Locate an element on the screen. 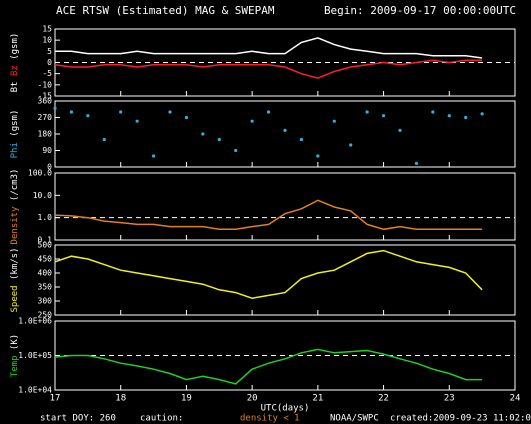 The image size is (531, 424). x-tick-label: 20 is located at coordinates (252, 399).